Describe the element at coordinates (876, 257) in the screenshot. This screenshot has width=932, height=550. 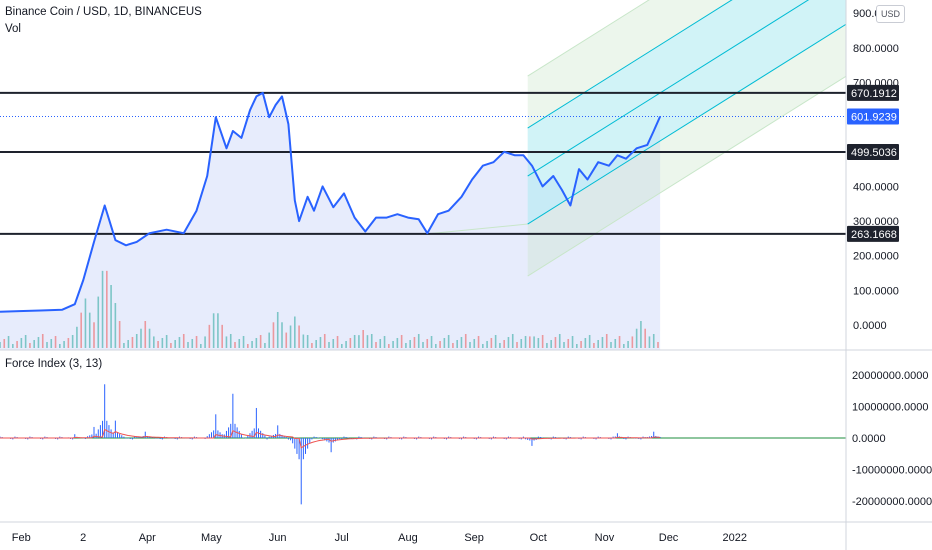
I see `price-tick-label: 200.0000` at that location.